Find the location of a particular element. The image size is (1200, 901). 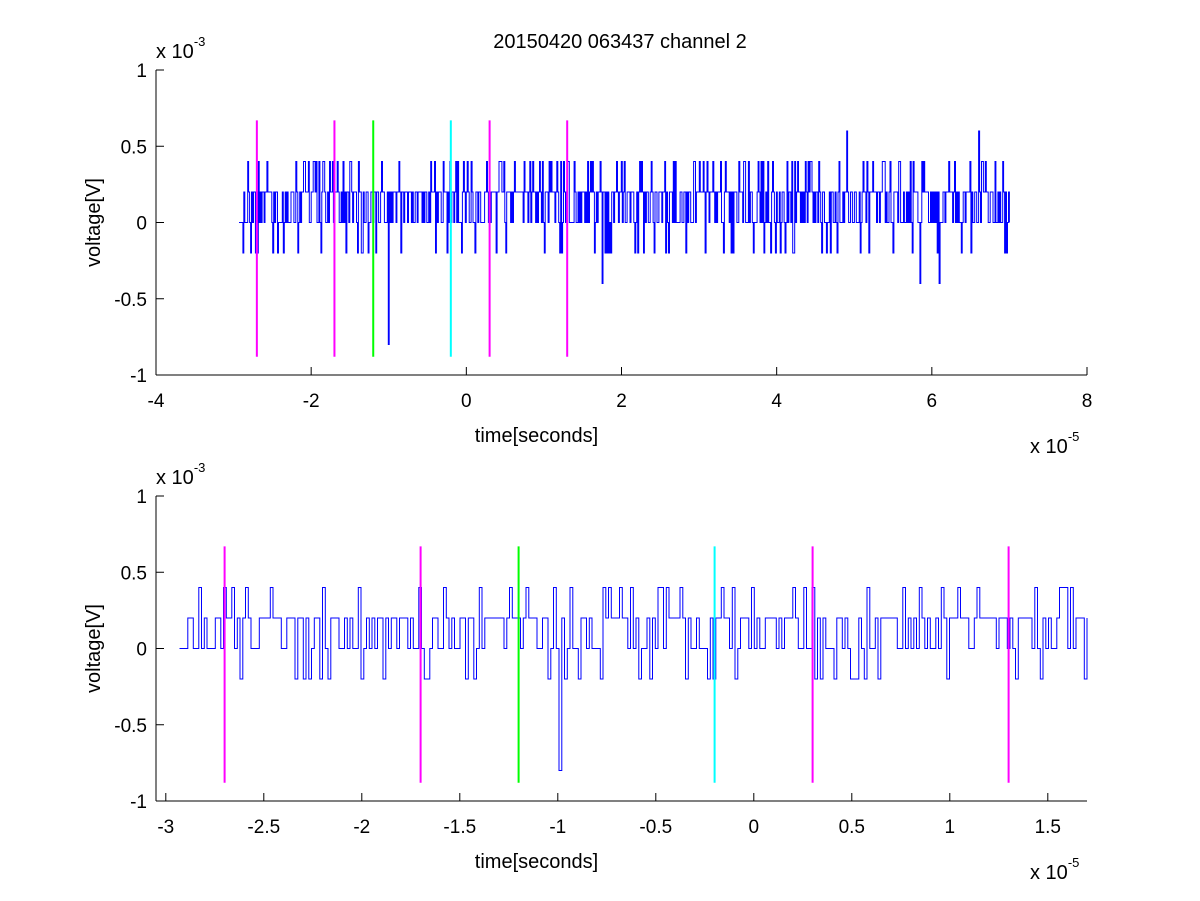

x-tick-label: 6 is located at coordinates (932, 401).